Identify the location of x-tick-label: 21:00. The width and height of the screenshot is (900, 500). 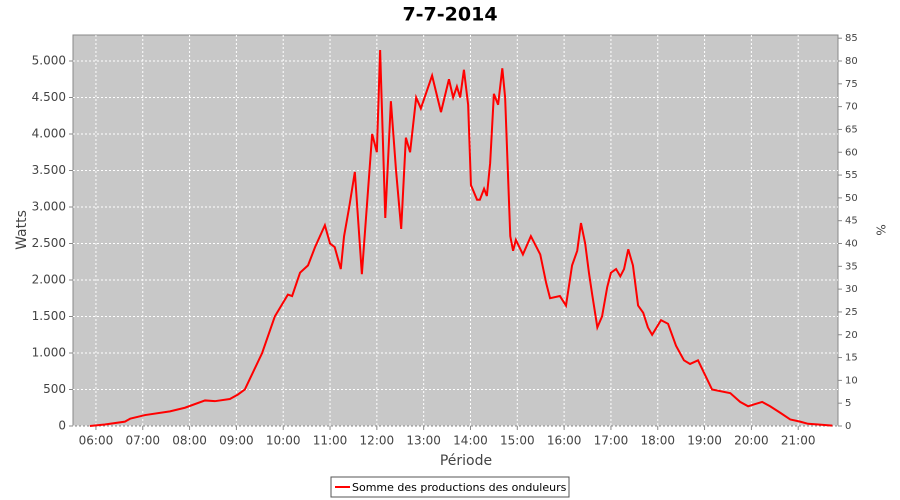
(798, 441).